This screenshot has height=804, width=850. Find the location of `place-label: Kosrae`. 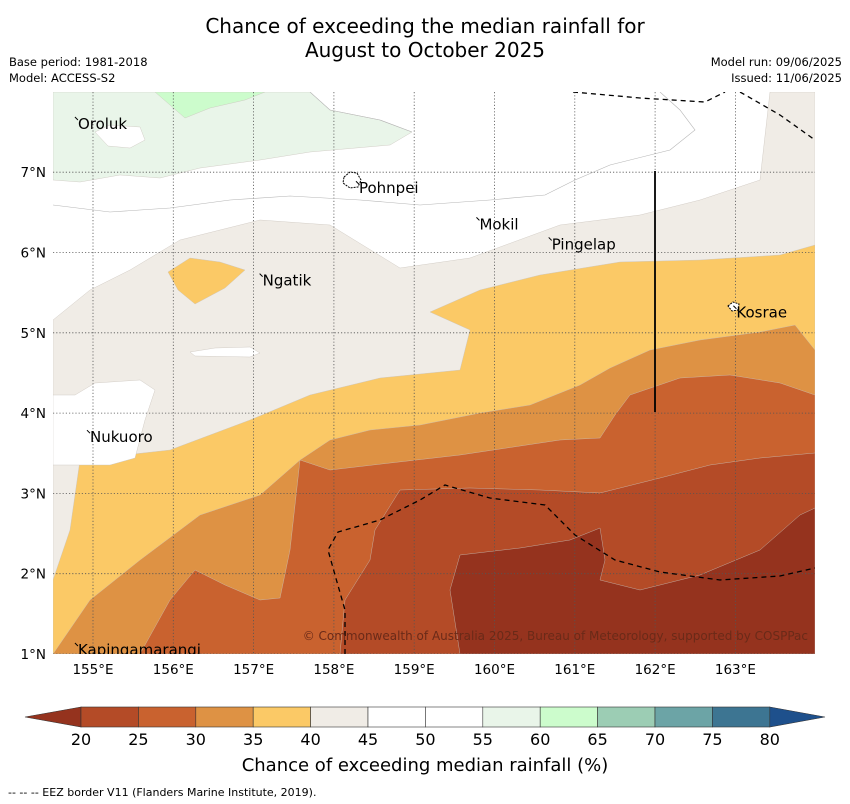

place-label: Kosrae is located at coordinates (761, 313).